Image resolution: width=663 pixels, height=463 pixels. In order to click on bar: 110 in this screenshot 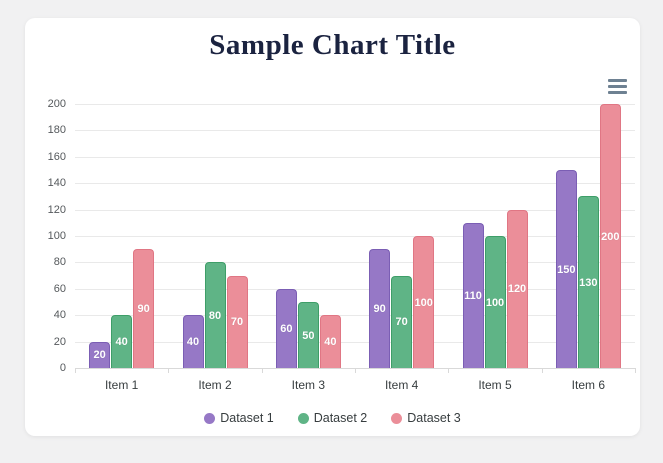, I will do `click(473, 295)`.